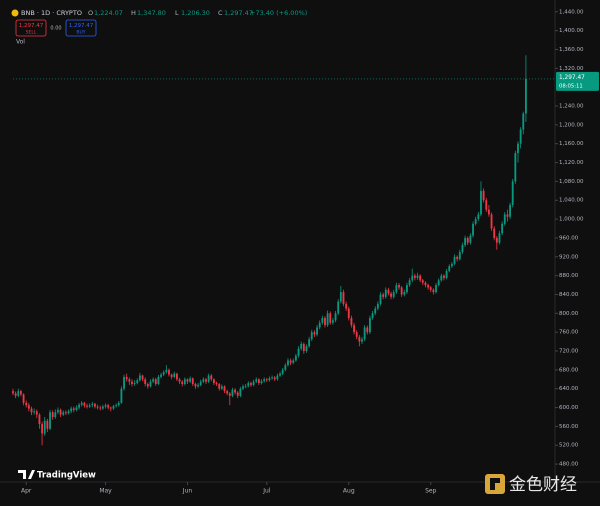  I want to click on ohlc-key: H, so click(133, 13).